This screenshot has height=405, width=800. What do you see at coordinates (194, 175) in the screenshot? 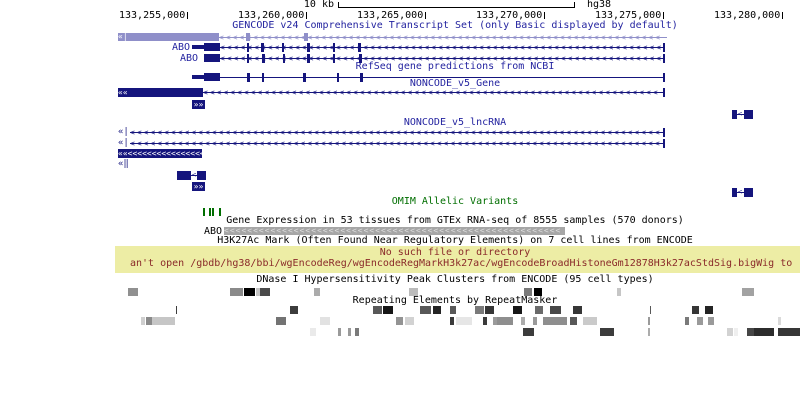
I see `linked-exon-connector` at bounding box center [194, 175].